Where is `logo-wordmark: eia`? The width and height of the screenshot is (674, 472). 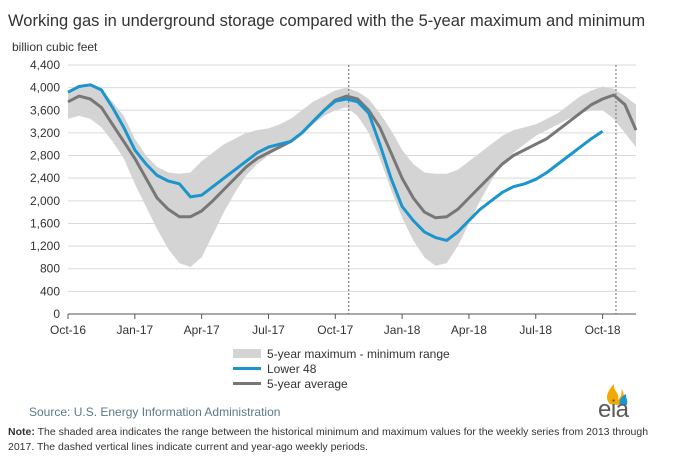
logo-wordmark: eia is located at coordinates (613, 409).